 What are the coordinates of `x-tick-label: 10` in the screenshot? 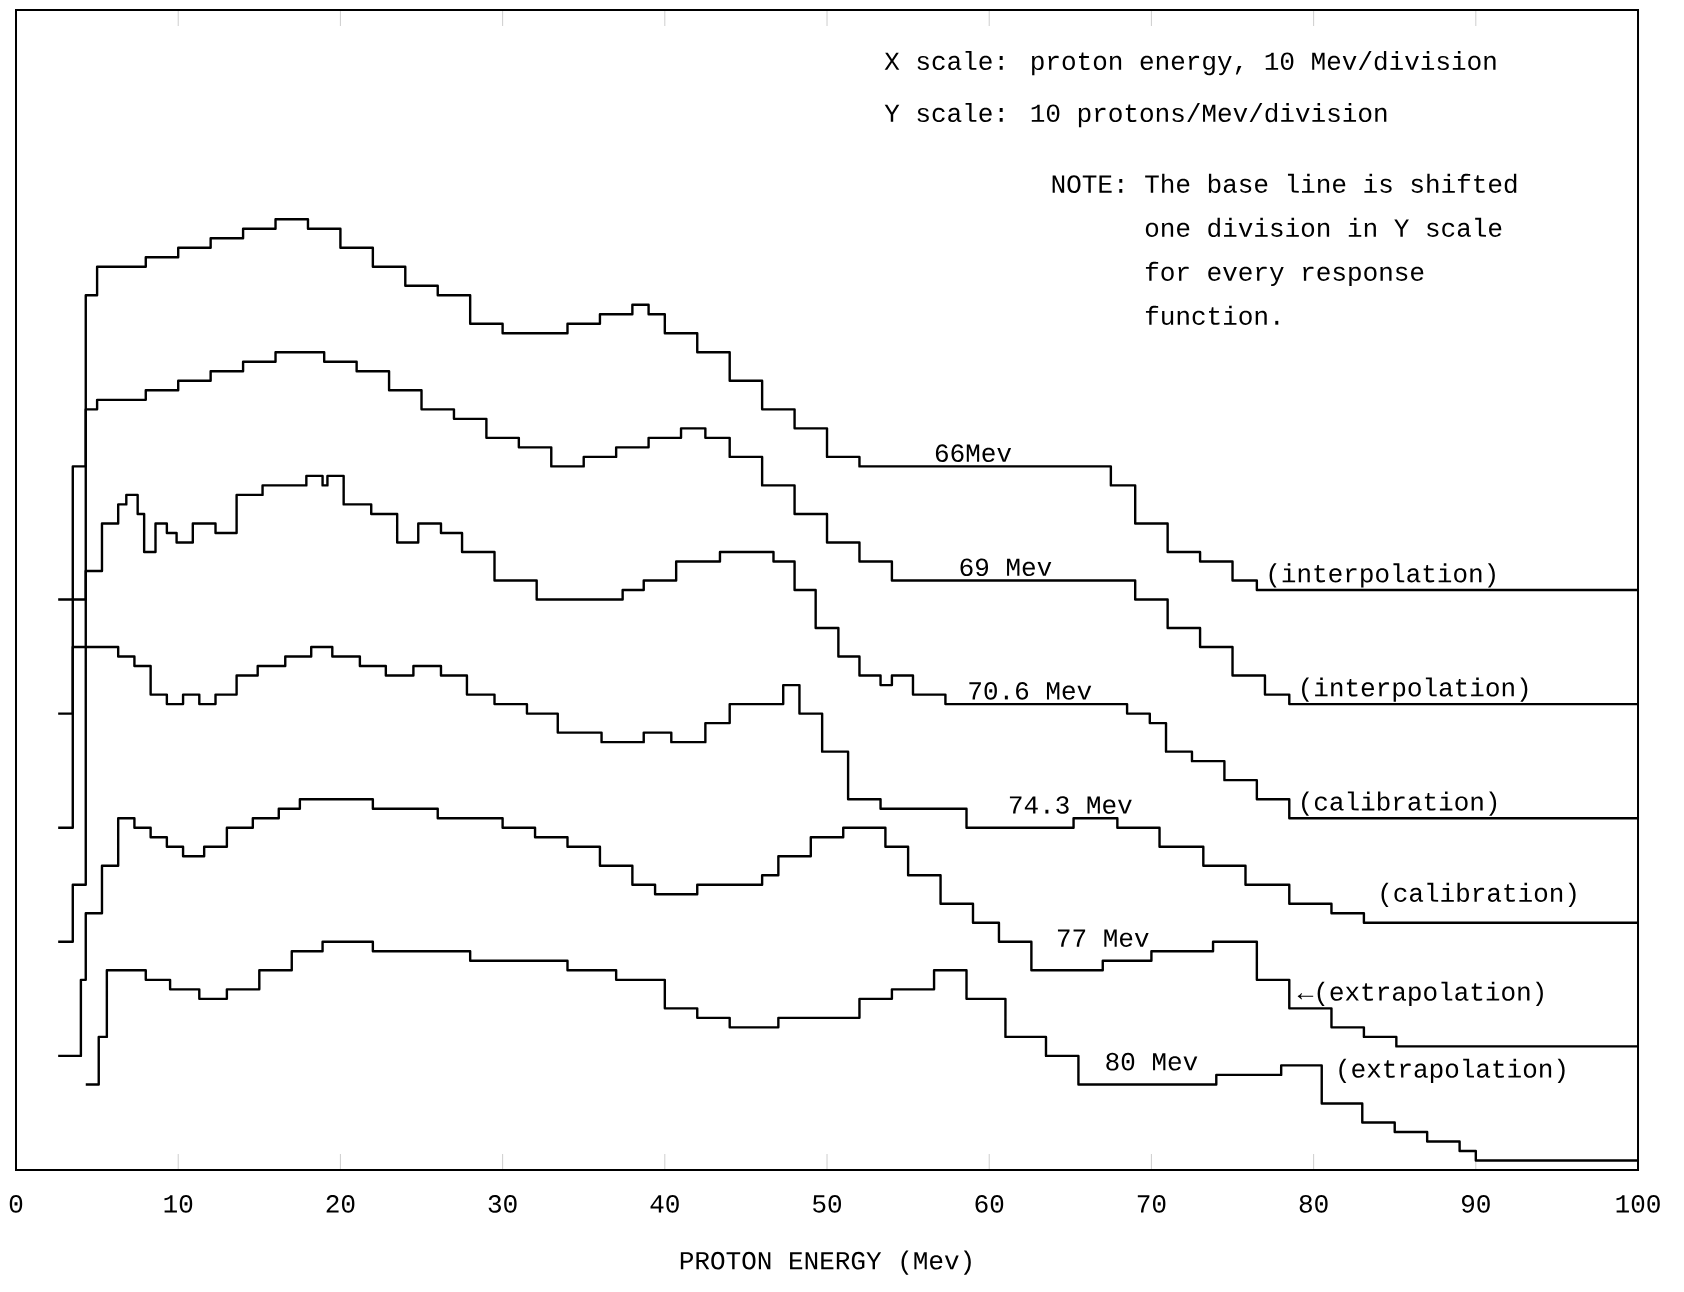 It's located at (178, 1204).